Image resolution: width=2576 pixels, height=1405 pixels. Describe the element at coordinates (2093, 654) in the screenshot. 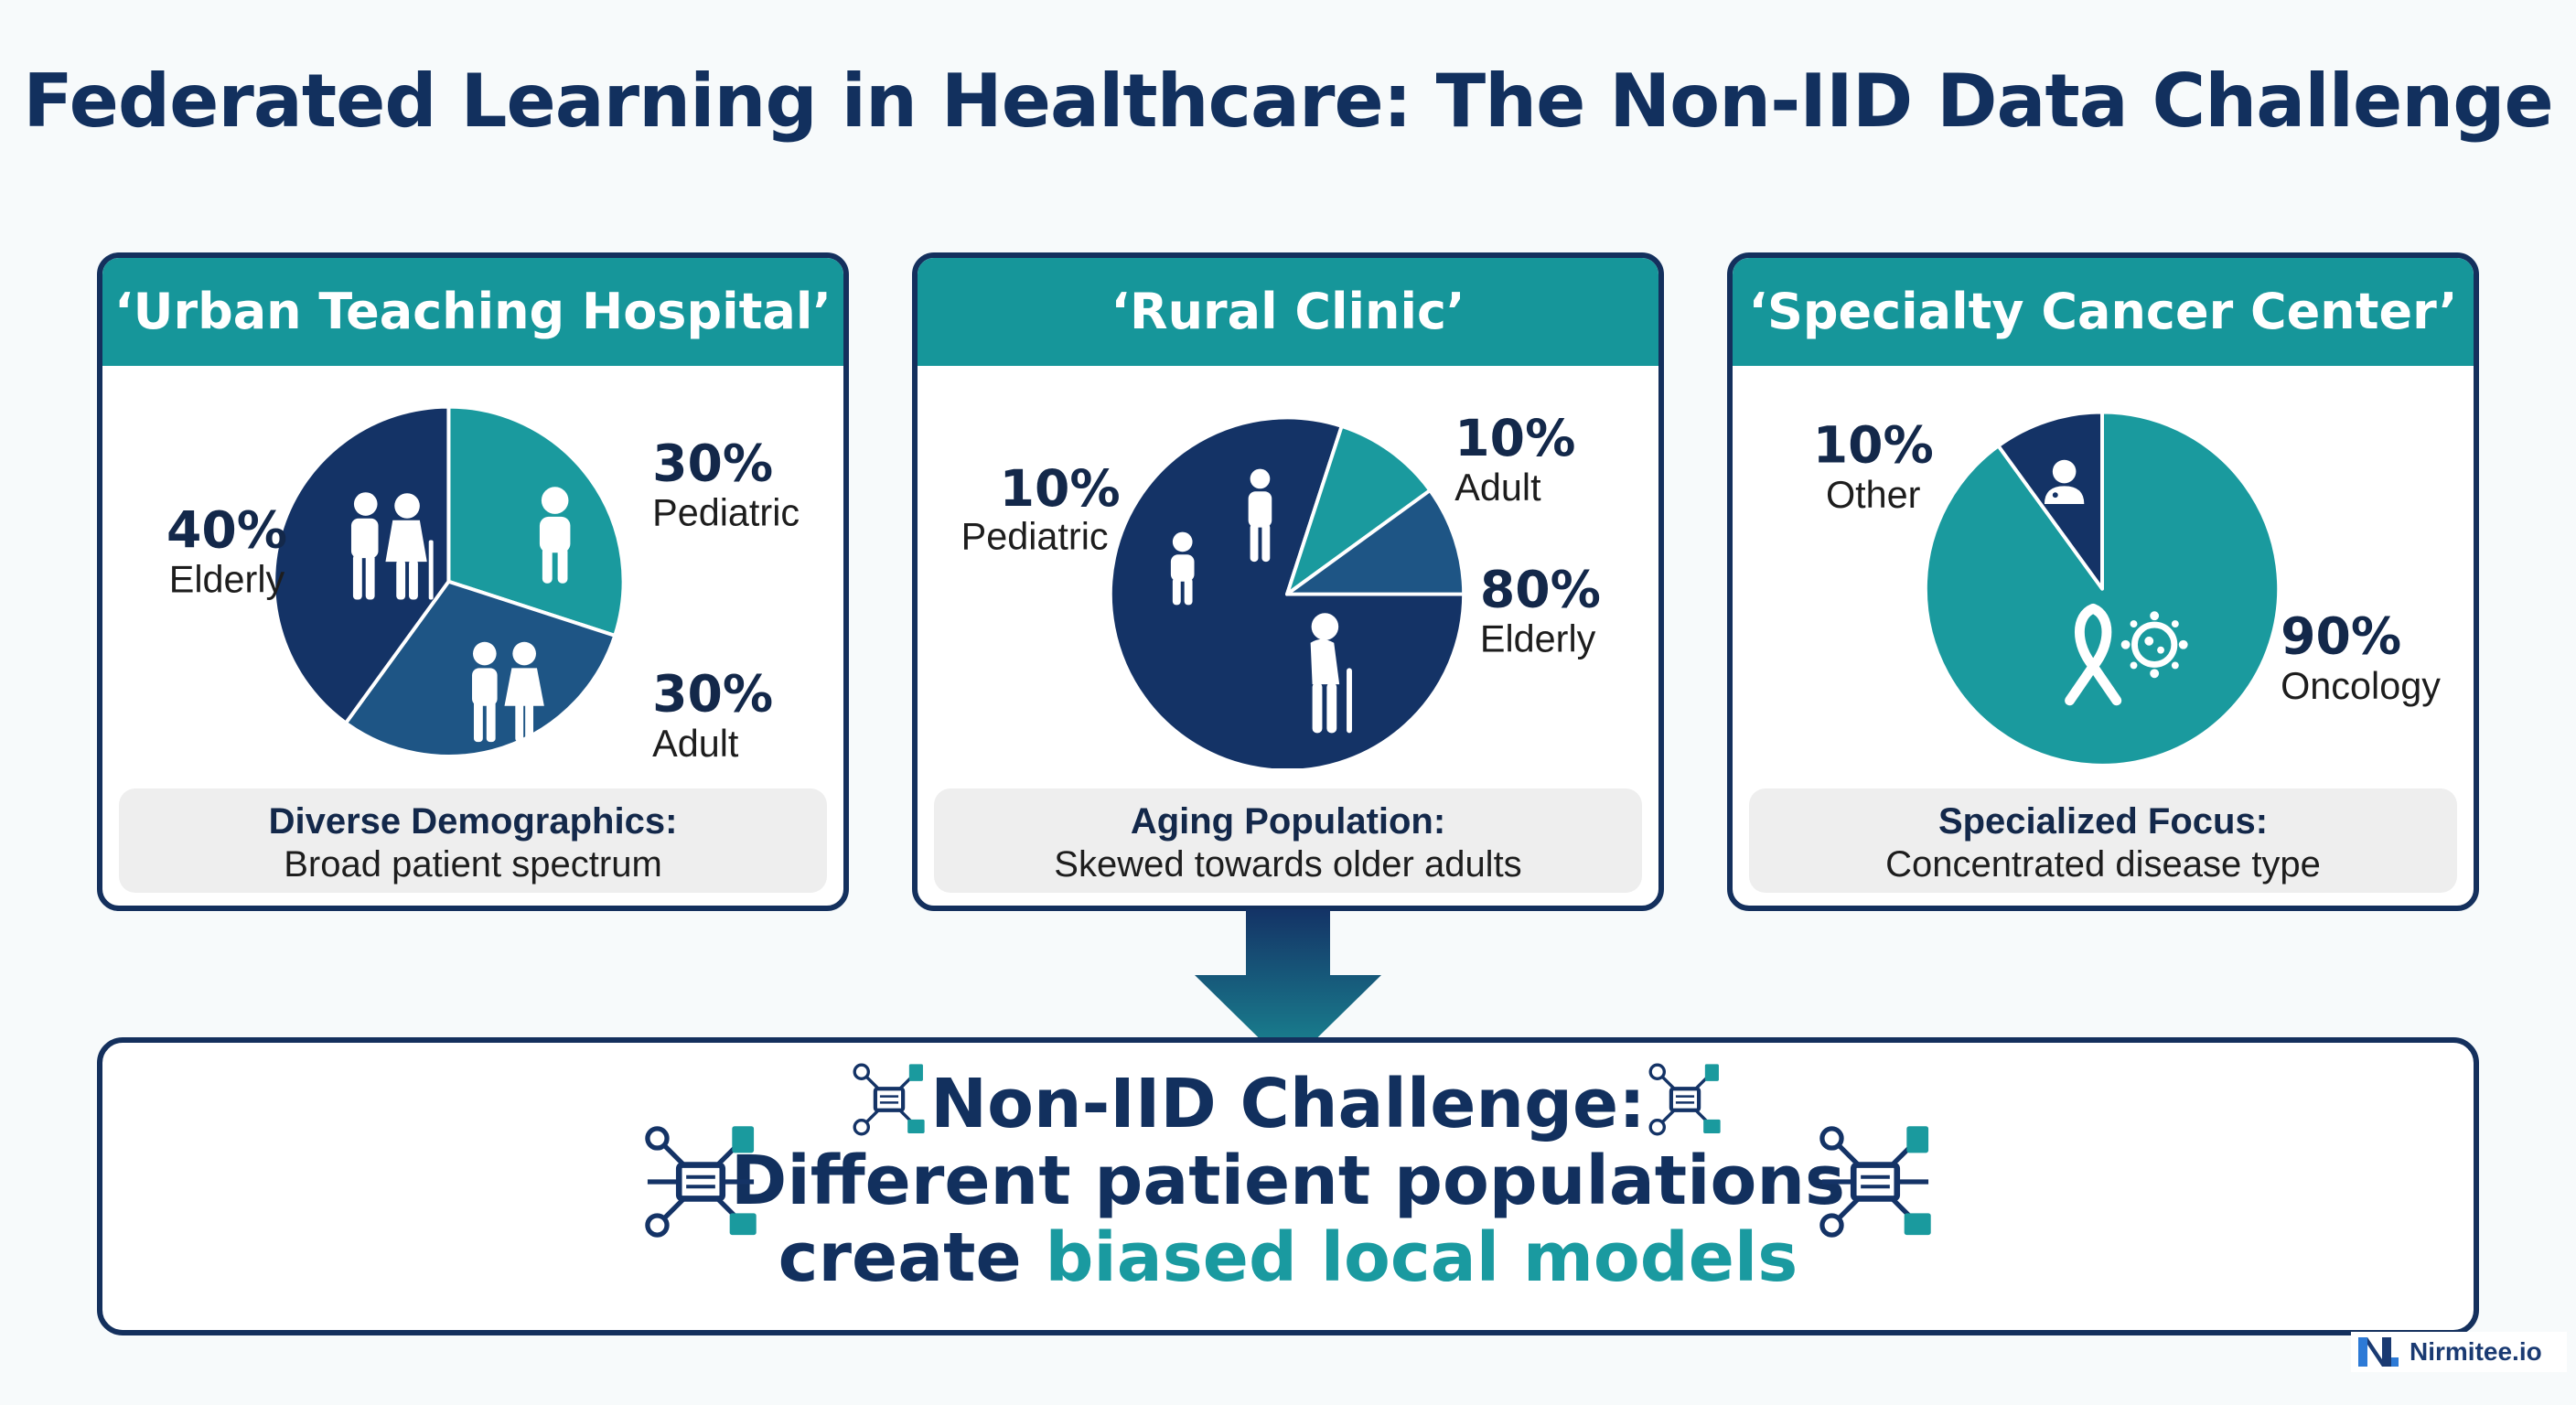

I see `cancer-ribbon-icon` at that location.